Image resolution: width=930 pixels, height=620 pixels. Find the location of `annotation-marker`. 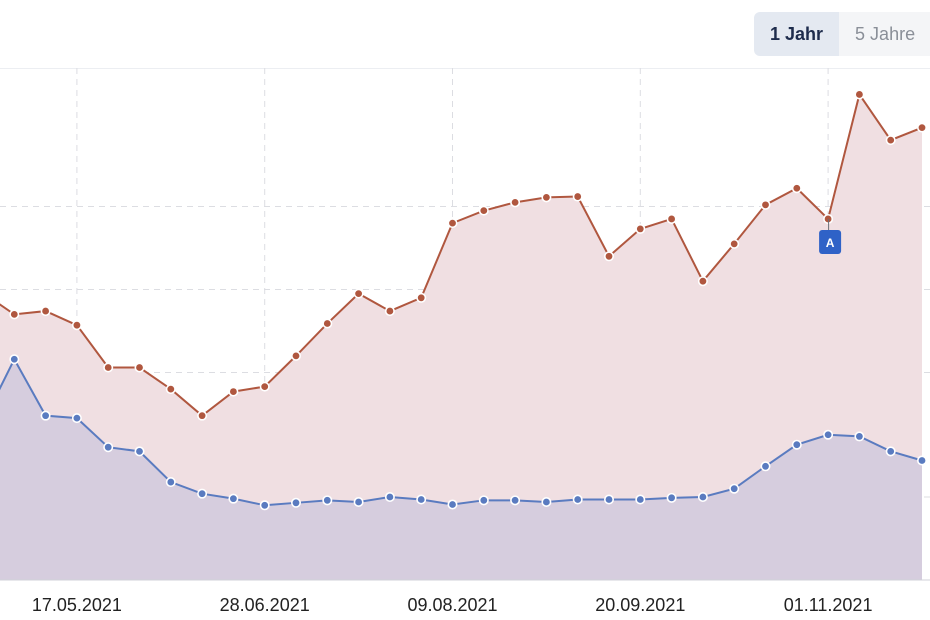

annotation-marker is located at coordinates (830, 242).